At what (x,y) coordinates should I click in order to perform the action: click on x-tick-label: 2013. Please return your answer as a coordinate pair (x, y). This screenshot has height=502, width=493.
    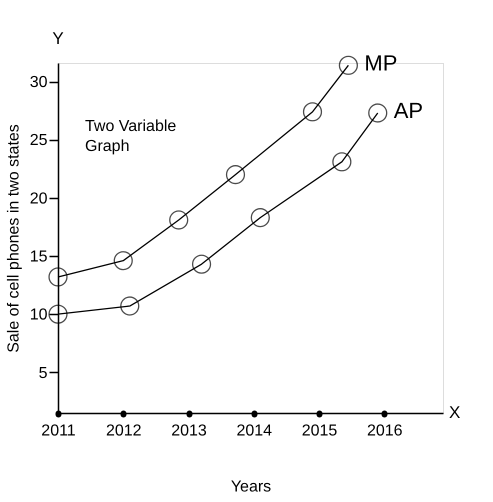
    Looking at the image, I should click on (189, 431).